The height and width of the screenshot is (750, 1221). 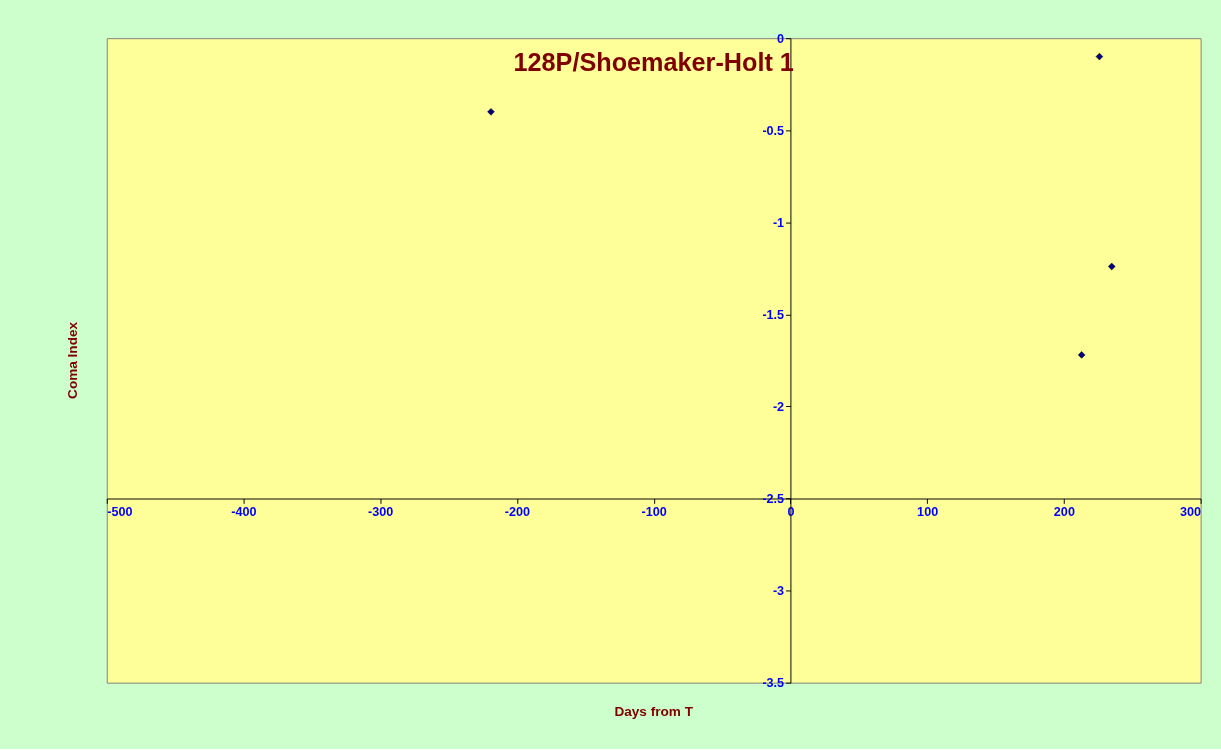 What do you see at coordinates (517, 511) in the screenshot?
I see `x-tick-label: -200` at bounding box center [517, 511].